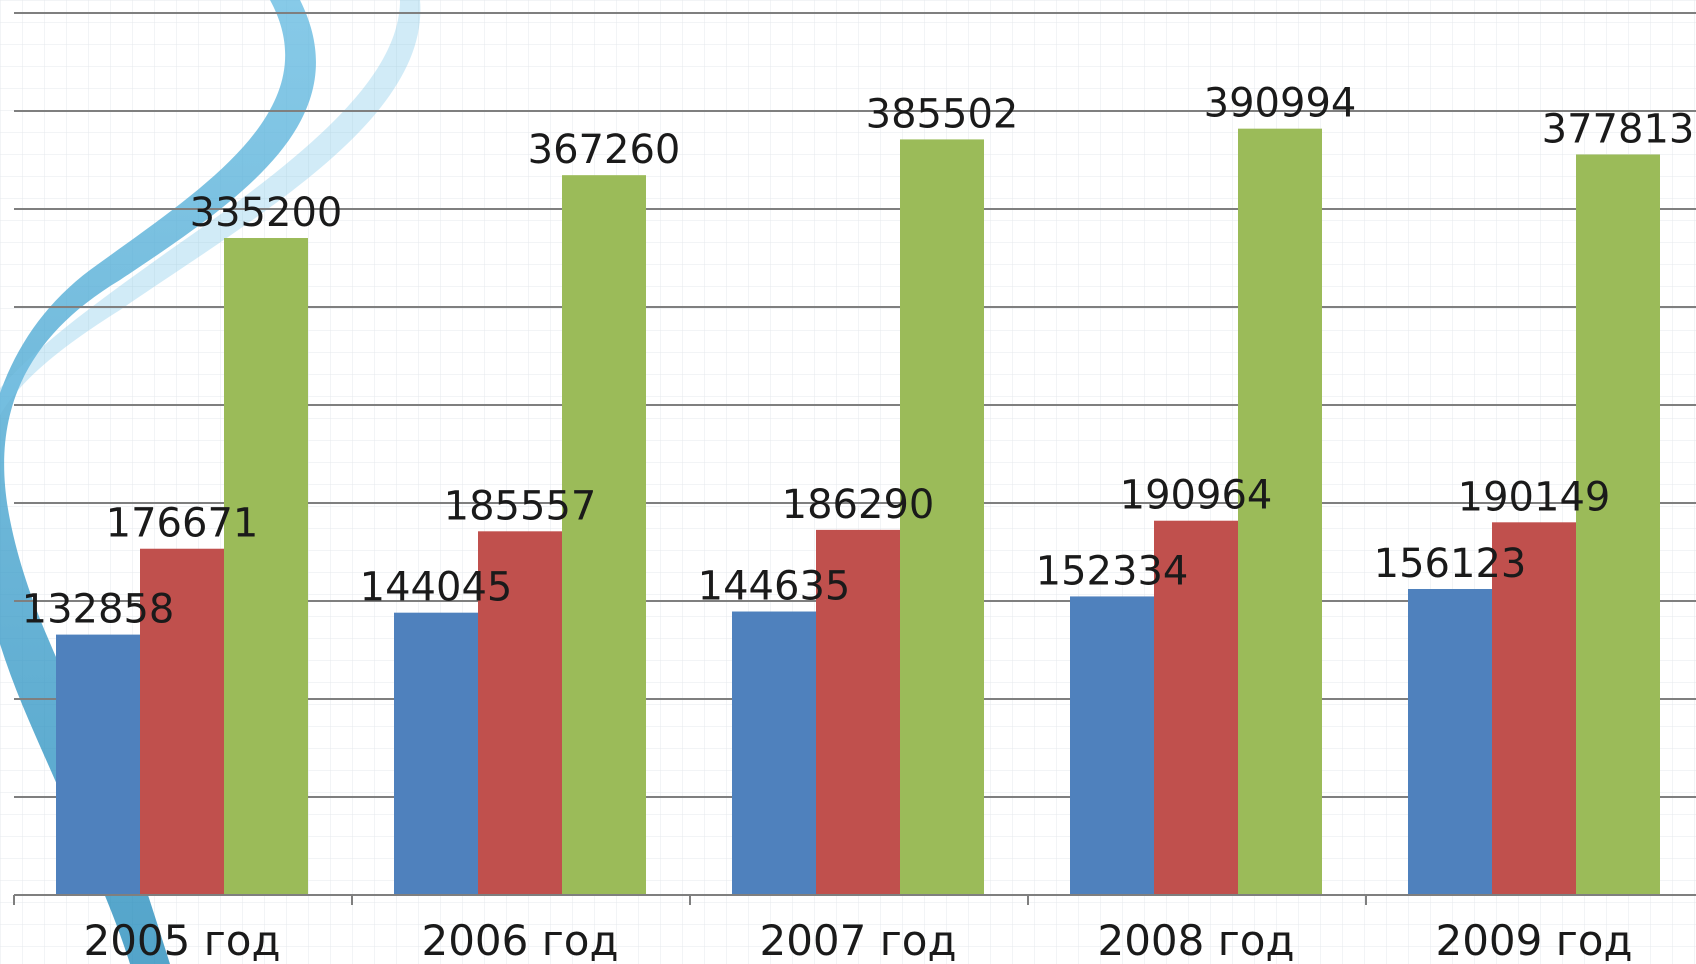 This screenshot has width=1696, height=964. Describe the element at coordinates (1618, 129) in the screenshot. I see `bar-value-label: 377813` at that location.